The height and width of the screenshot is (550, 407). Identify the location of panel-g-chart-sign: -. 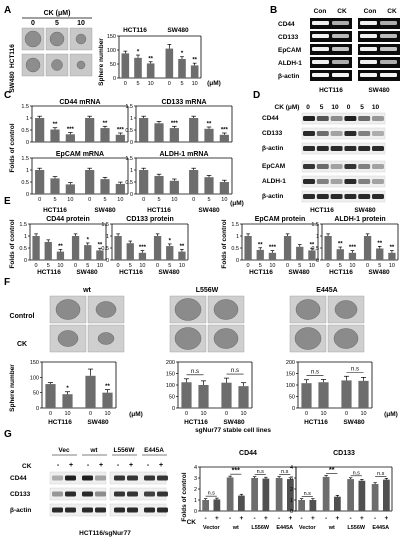
(255, 518).